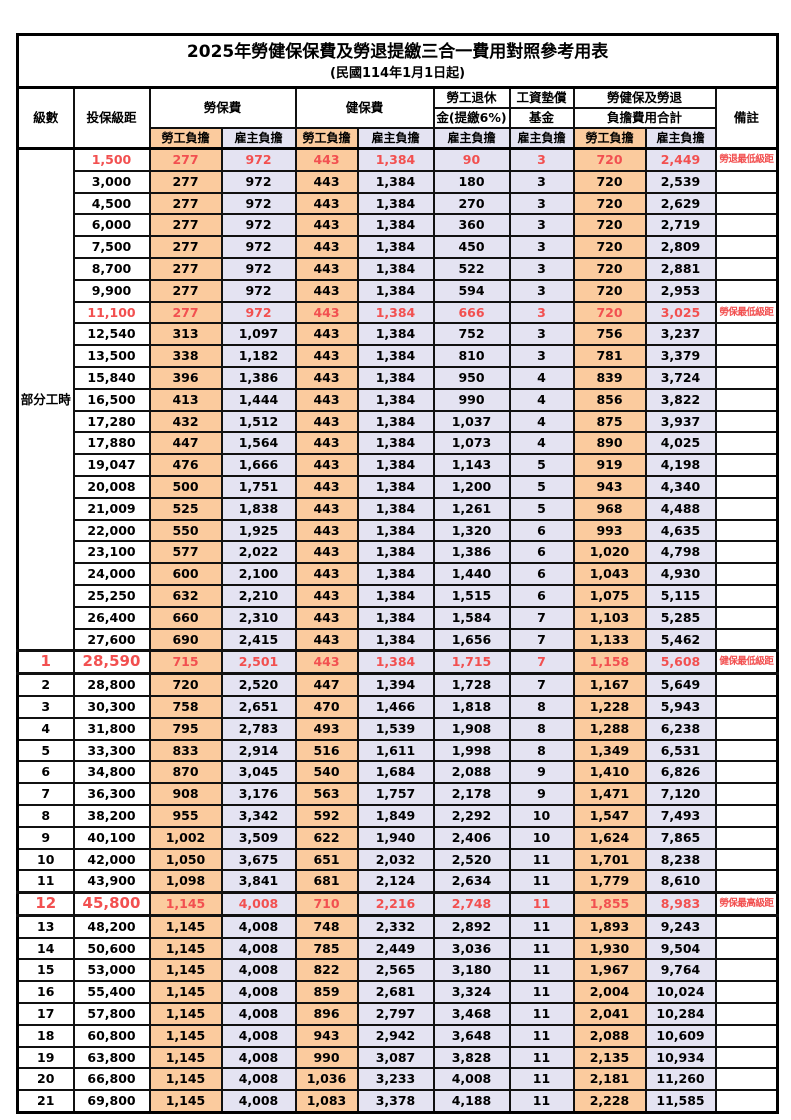 The image size is (791, 1120). Describe the element at coordinates (111, 1014) in the screenshot. I see `bracket-cell: 57,800` at that location.